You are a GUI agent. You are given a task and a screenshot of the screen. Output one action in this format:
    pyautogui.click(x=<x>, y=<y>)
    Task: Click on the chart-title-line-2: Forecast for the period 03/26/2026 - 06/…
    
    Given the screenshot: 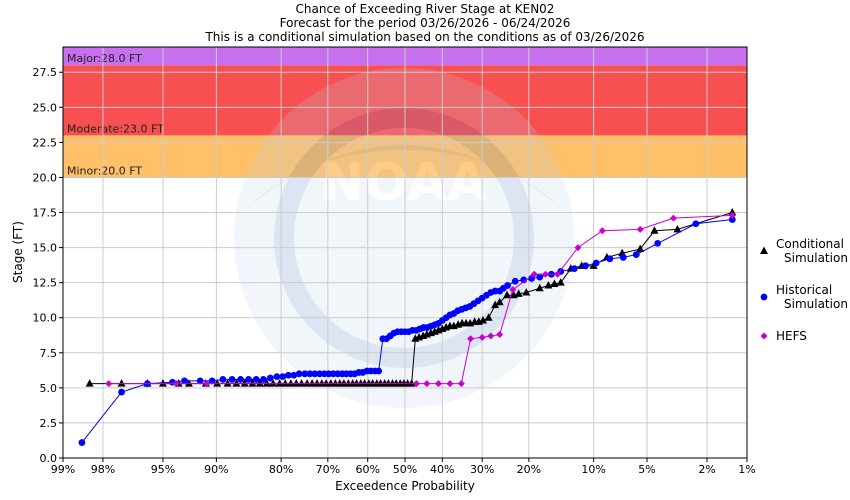 What is the action you would take?
    pyautogui.click(x=425, y=23)
    